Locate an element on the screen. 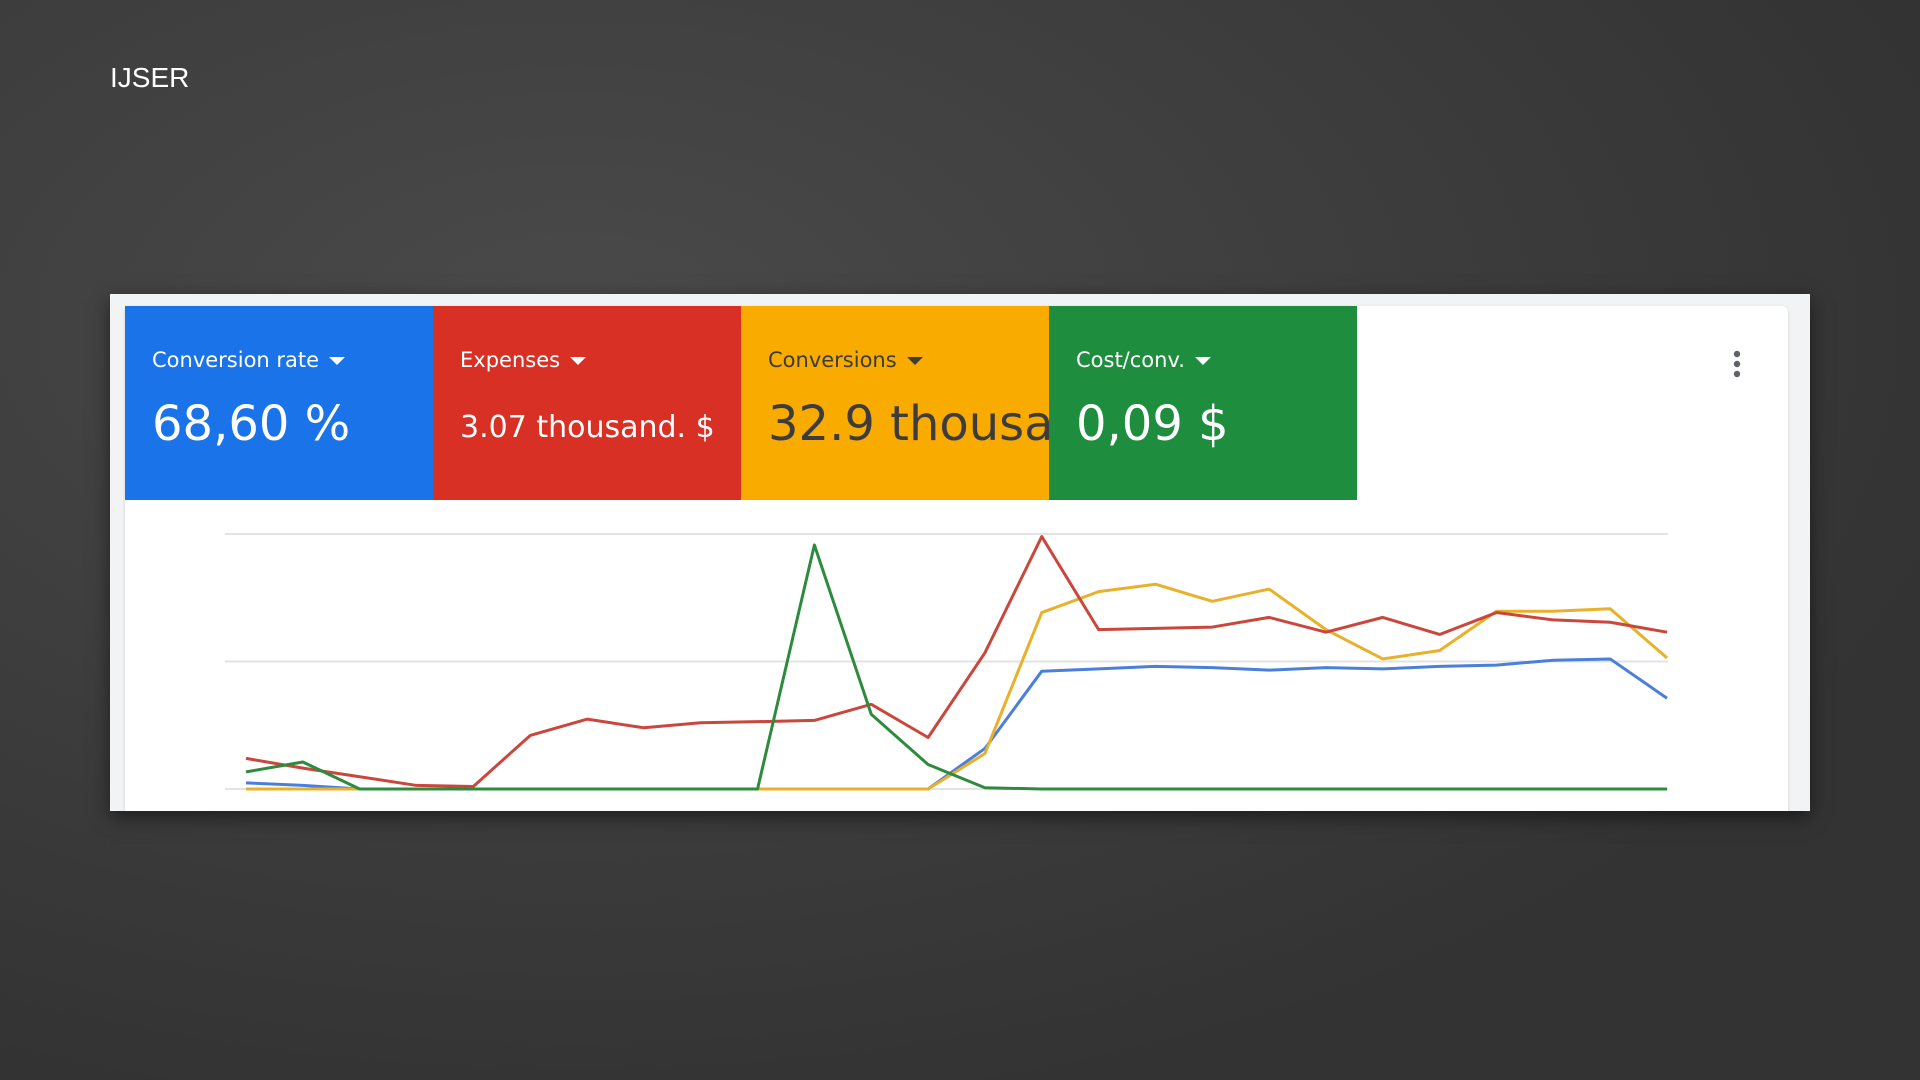 The height and width of the screenshot is (1080, 1920). metric-label-text: Conversions is located at coordinates (832, 360).